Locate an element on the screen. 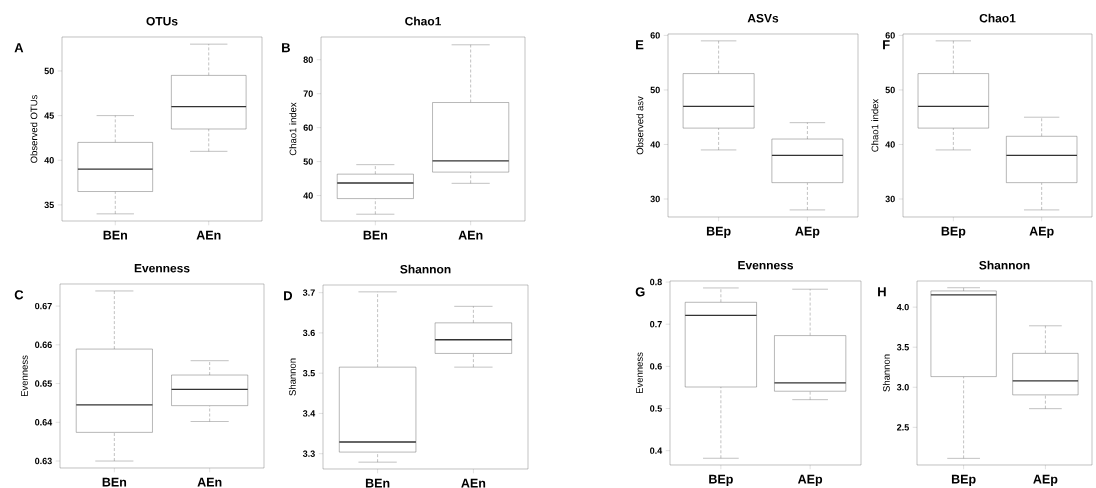 This screenshot has width=1096, height=488. y-tick-label: 0.66 is located at coordinates (43, 345).